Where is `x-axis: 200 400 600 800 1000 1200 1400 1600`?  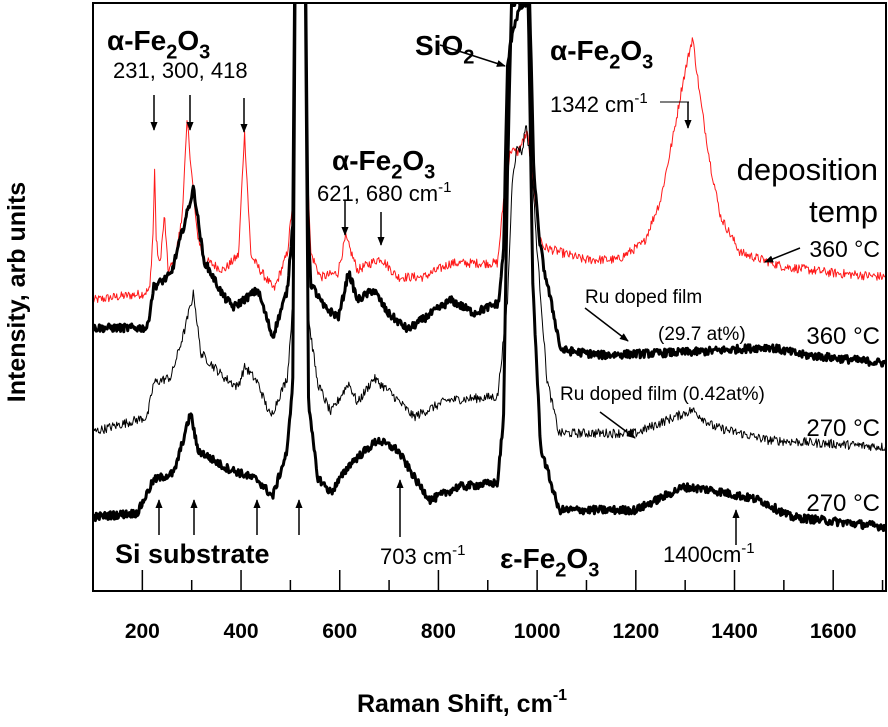
x-axis: 200 400 600 800 1000 1200 1400 1600 is located at coordinates (504, 606).